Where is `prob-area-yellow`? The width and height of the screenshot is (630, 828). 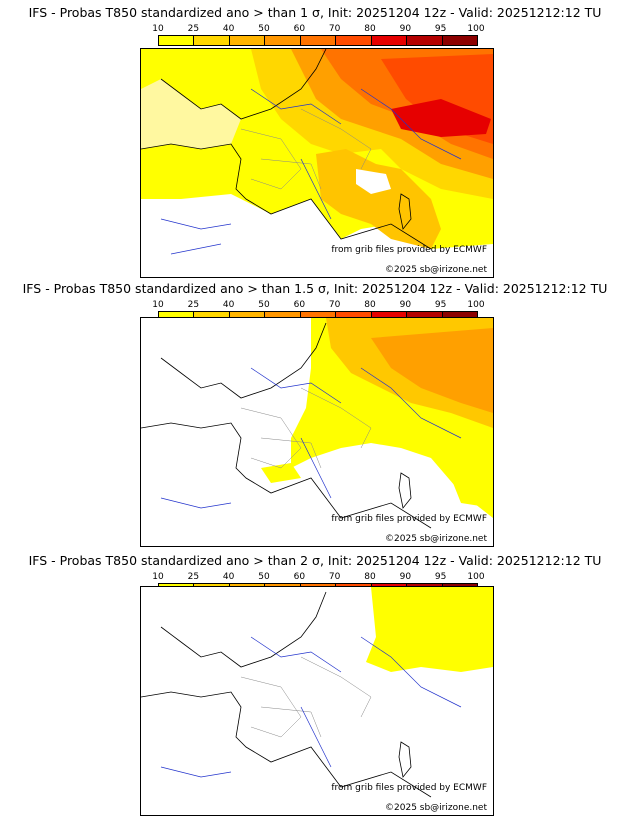 prob-area-yellow is located at coordinates (429, 629).